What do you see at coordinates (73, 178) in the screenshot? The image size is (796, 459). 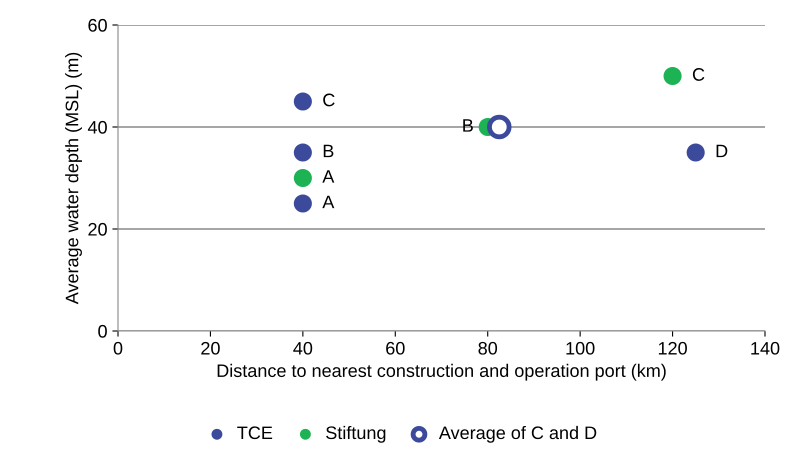 I see `y-axis-title: Average water depth (MSL) (m)` at bounding box center [73, 178].